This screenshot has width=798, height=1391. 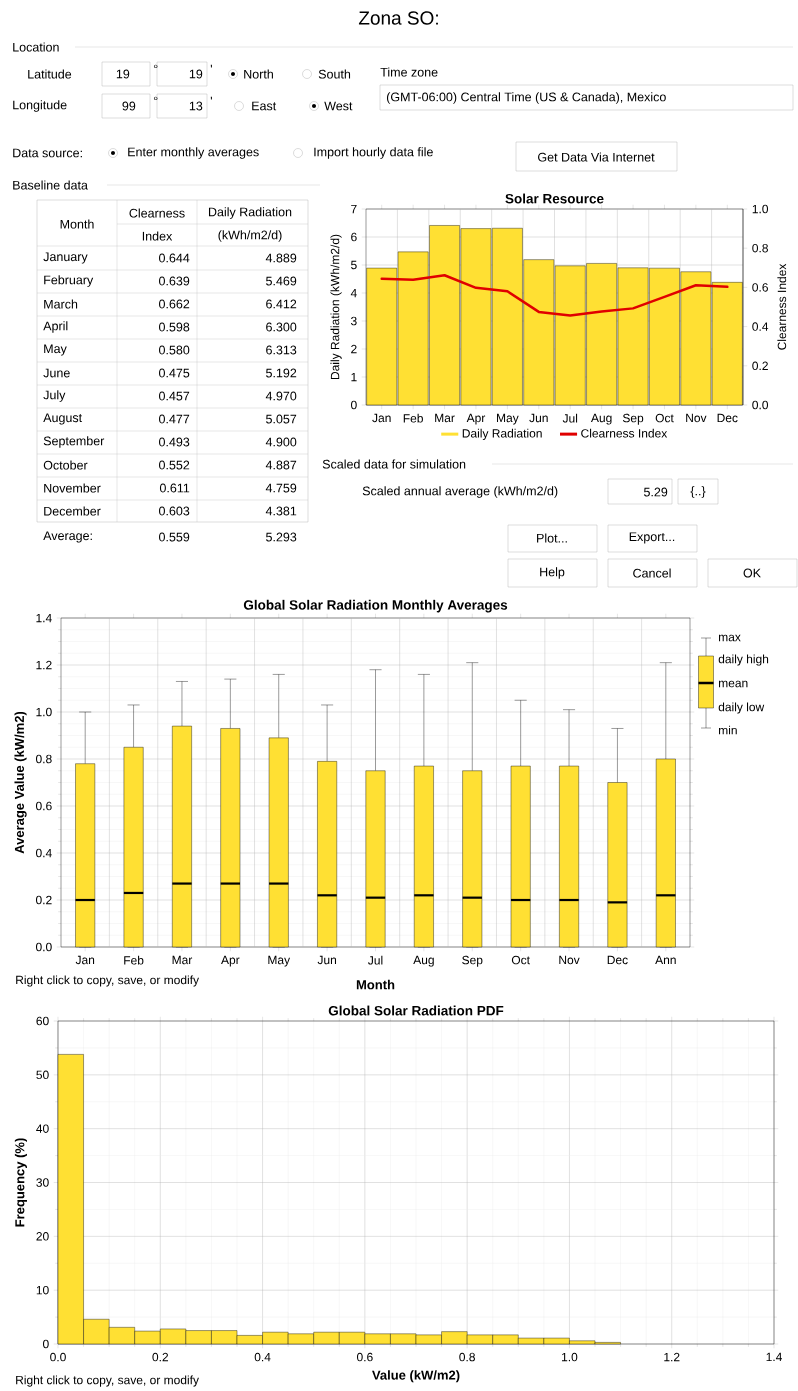 I want to click on text: 99, so click(x=129, y=106).